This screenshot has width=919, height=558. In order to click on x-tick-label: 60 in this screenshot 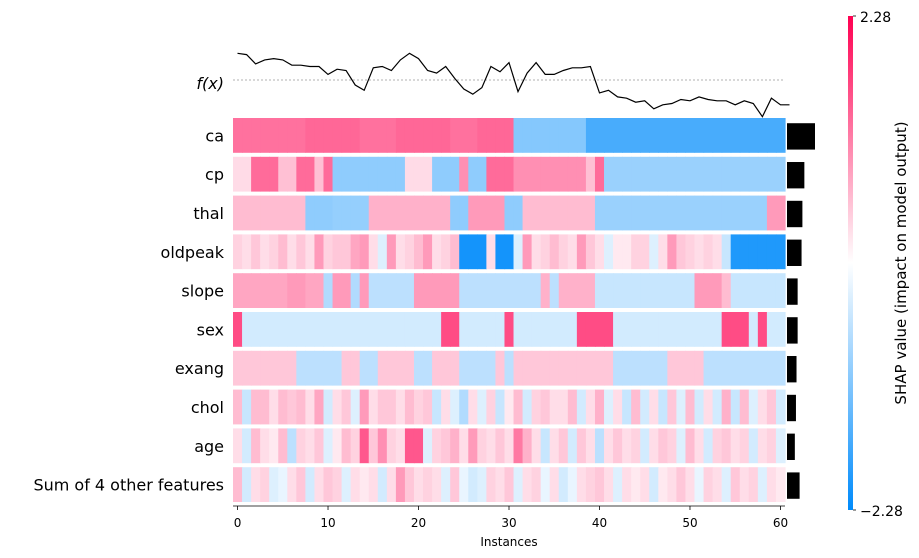, I will do `click(780, 523)`.